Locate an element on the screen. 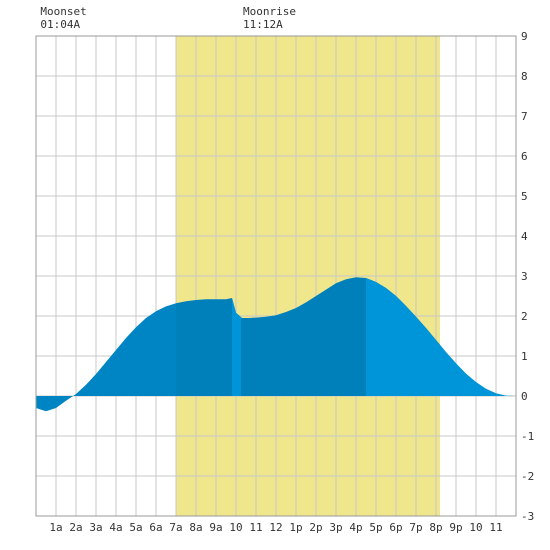 This screenshot has height=550, width=550. tide-area-night-early is located at coordinates (106, 357).